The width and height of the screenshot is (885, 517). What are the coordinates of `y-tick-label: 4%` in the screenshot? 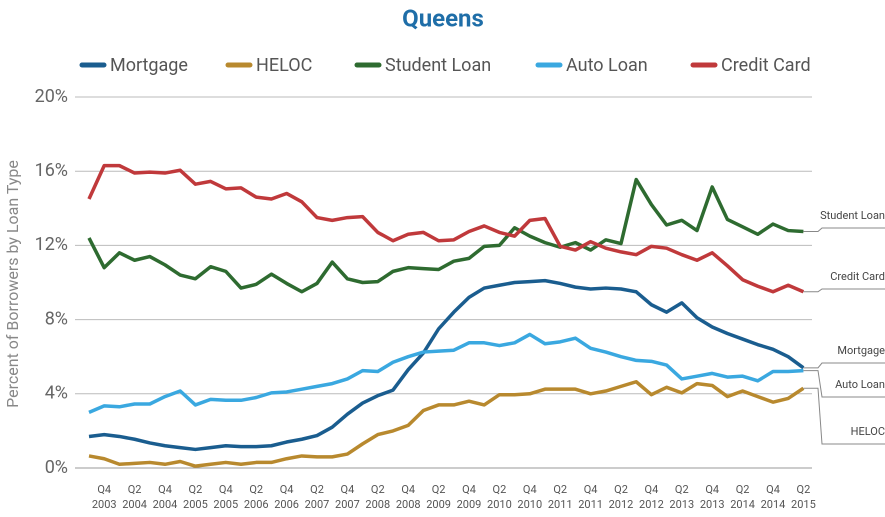 It's located at (56, 393).